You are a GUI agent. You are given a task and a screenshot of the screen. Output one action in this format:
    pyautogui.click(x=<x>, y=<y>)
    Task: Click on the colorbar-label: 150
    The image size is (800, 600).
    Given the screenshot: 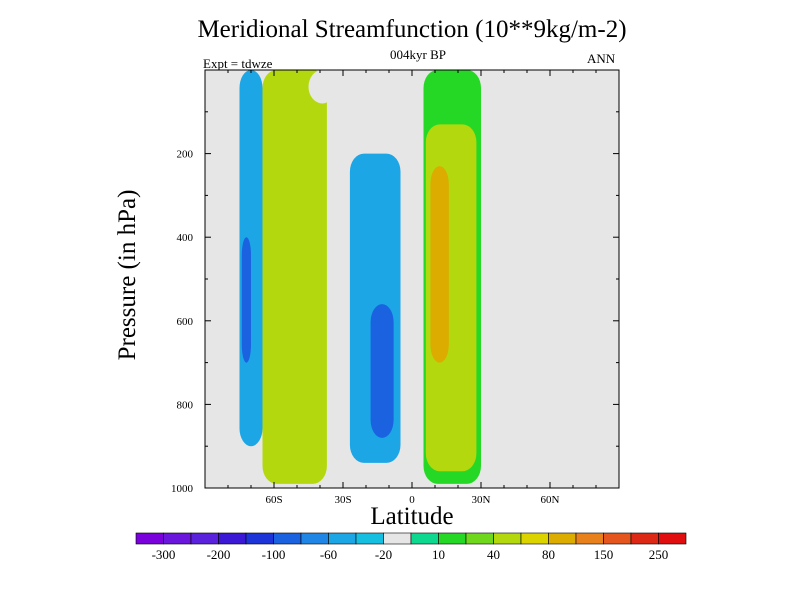 What is the action you would take?
    pyautogui.click(x=604, y=554)
    